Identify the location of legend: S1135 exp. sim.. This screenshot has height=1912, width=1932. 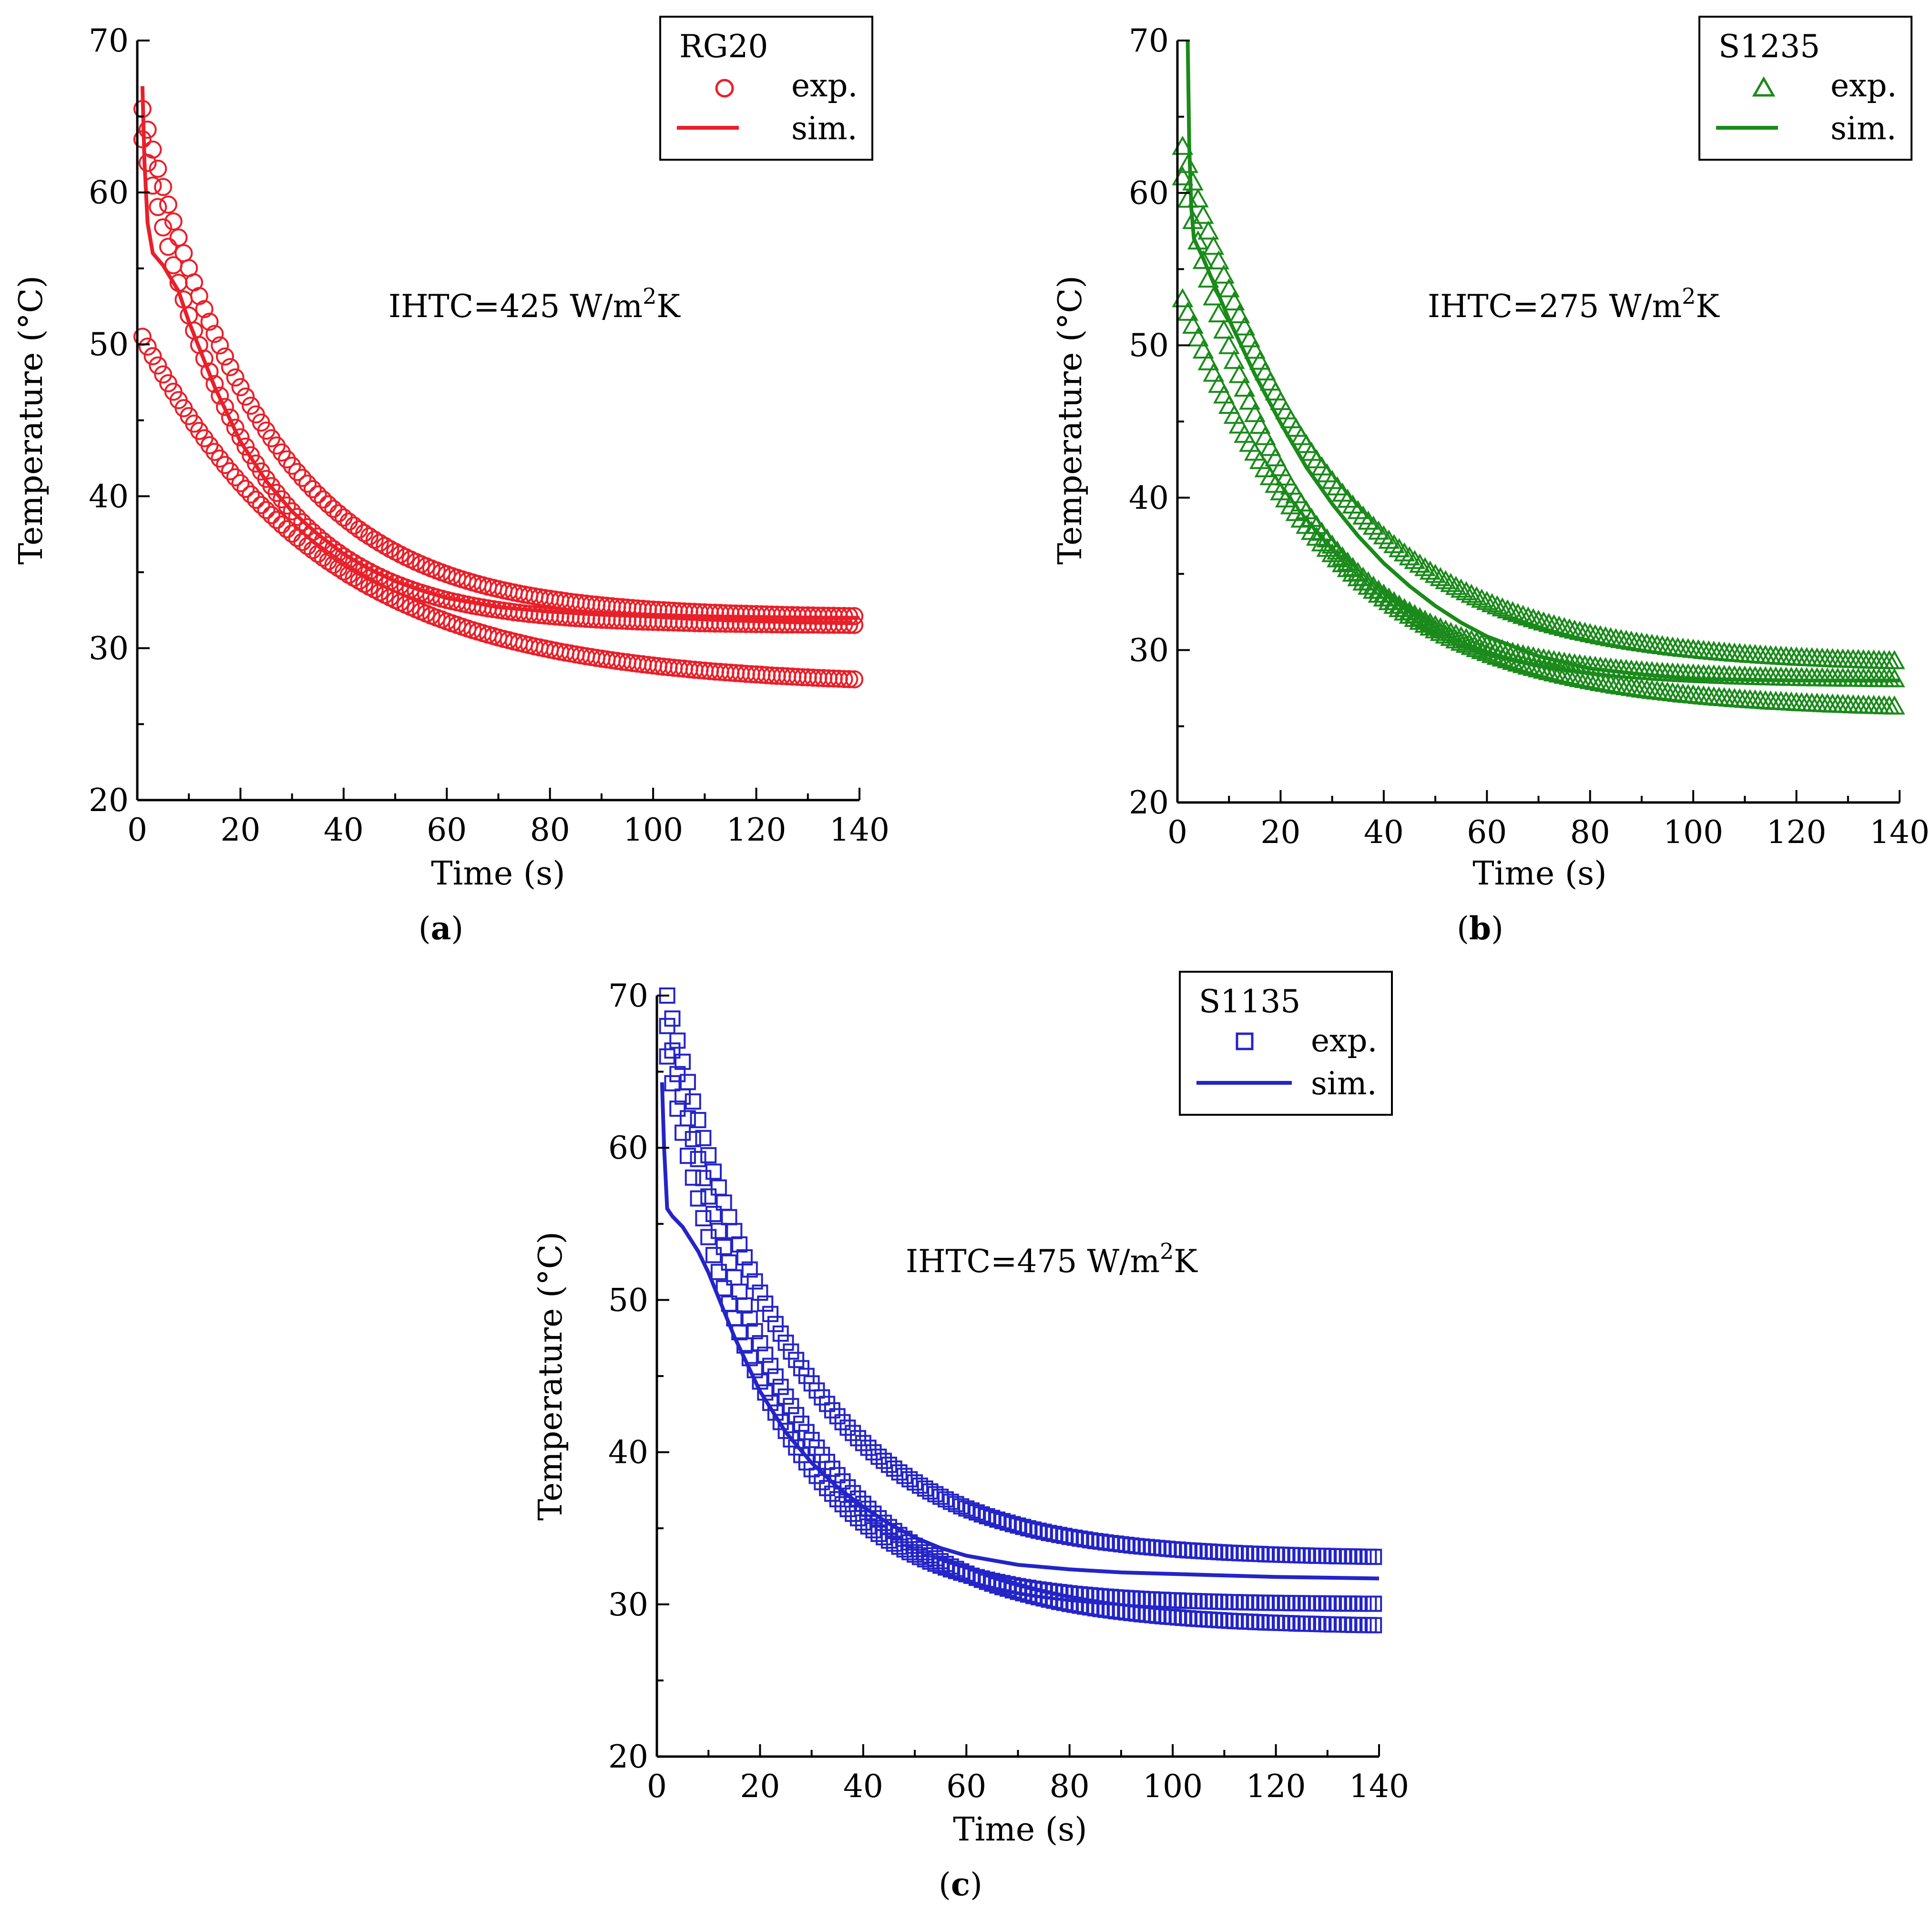
(1286, 1043).